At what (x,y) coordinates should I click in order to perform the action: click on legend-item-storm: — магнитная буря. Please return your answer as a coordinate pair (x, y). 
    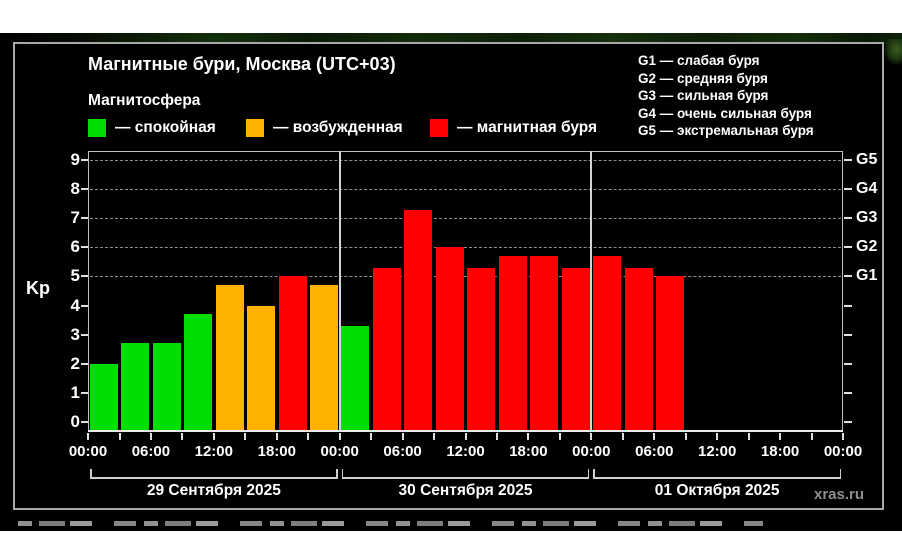
    Looking at the image, I should click on (513, 128).